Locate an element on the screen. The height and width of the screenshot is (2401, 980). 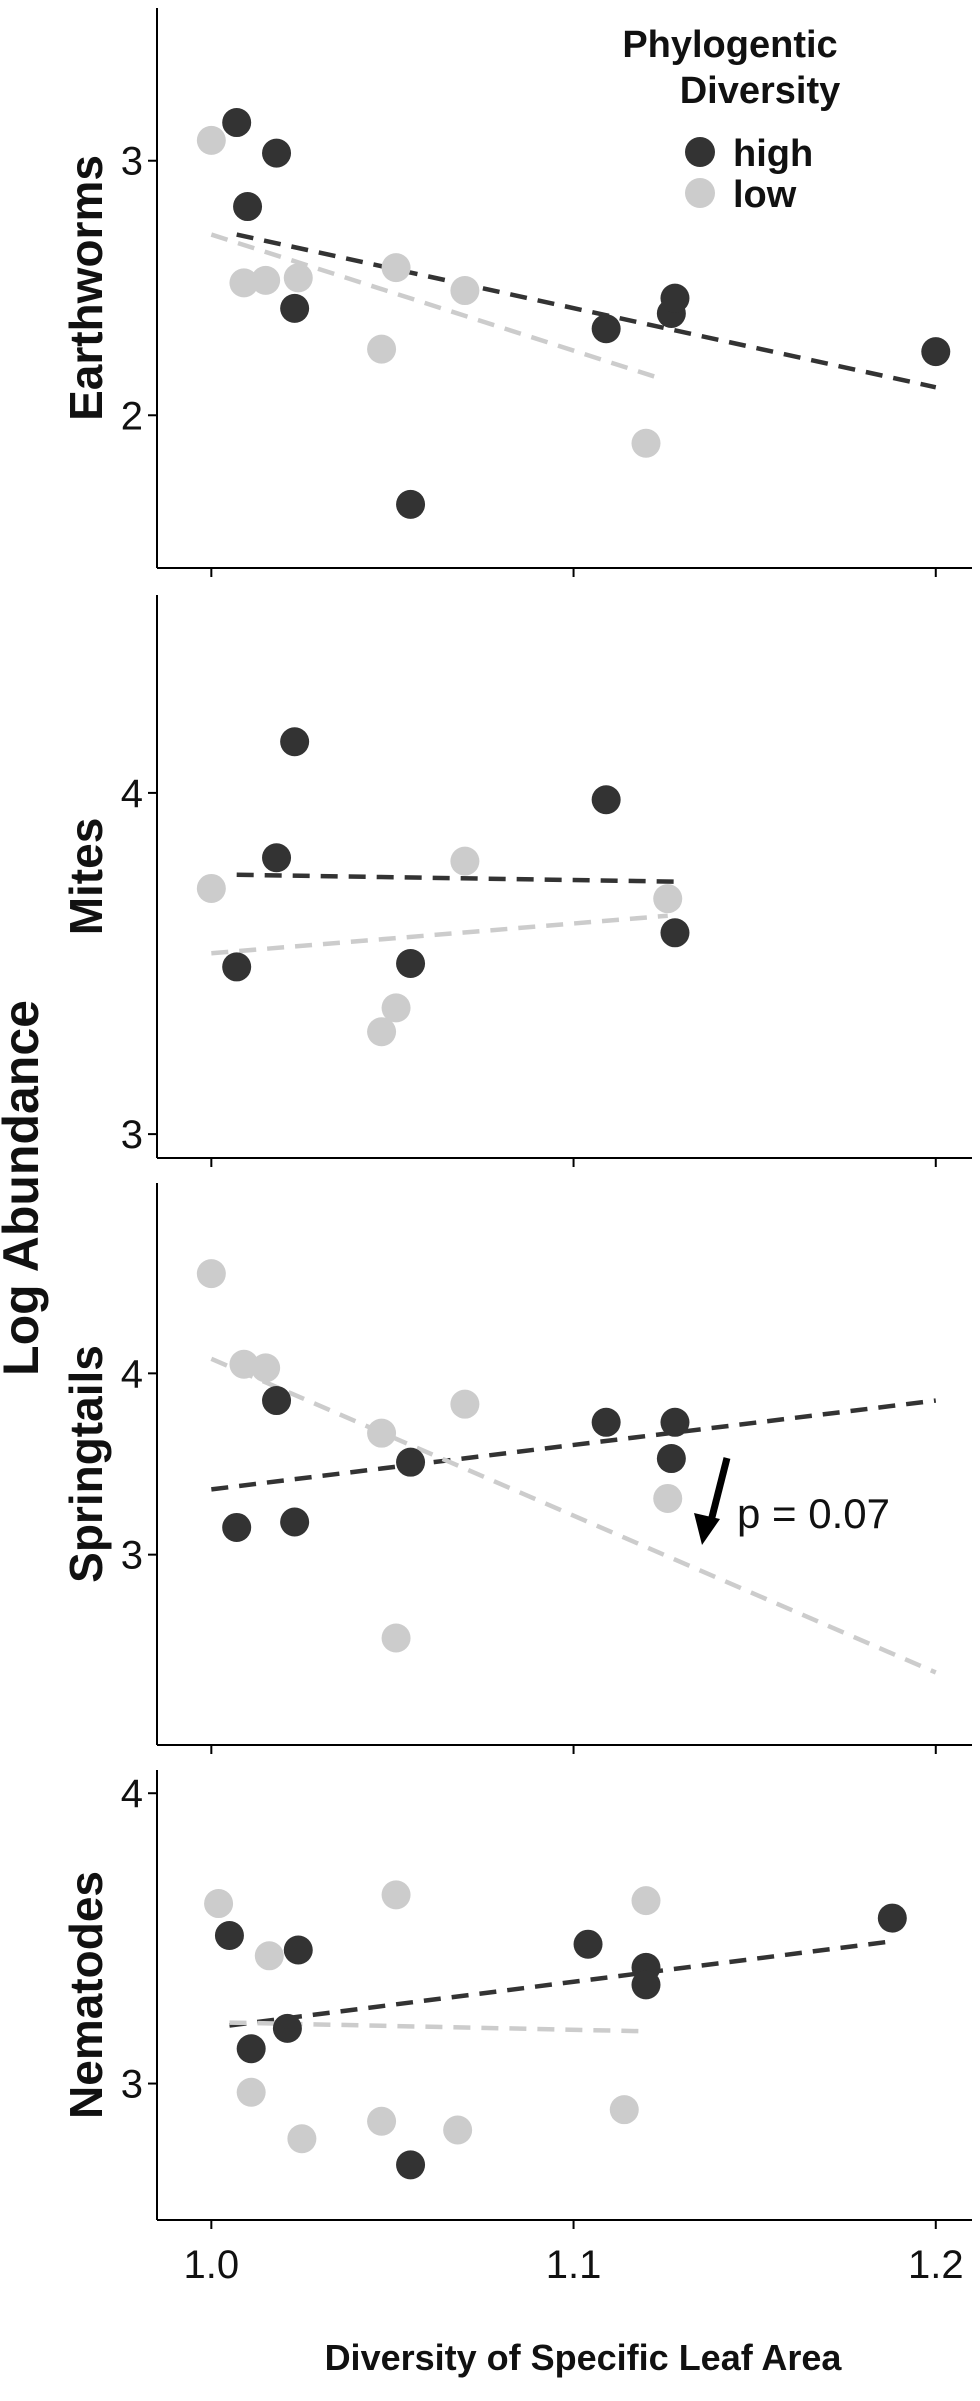
x-axis-tick-labels: 1.0 1.1 1.2 is located at coordinates (574, 2265).